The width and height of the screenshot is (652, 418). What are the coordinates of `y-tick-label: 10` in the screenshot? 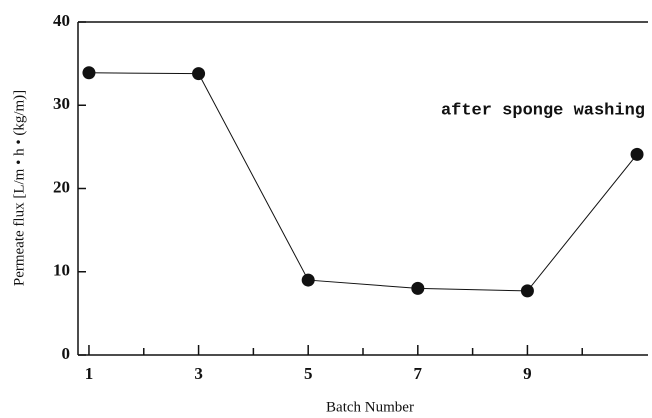 It's located at (61, 270).